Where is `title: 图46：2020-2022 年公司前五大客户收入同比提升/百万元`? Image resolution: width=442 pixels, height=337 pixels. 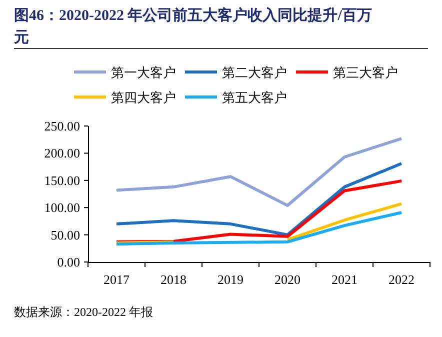 title: 图46：2020-2022 年公司前五大客户收入同比提升/百万元 is located at coordinates (193, 27).